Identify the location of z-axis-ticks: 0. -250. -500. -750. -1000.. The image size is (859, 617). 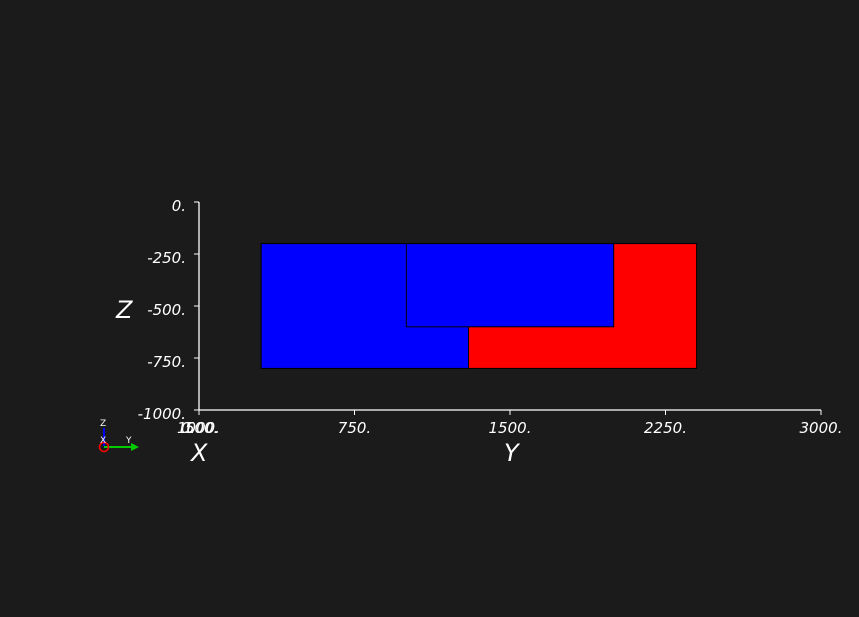
(168, 310).